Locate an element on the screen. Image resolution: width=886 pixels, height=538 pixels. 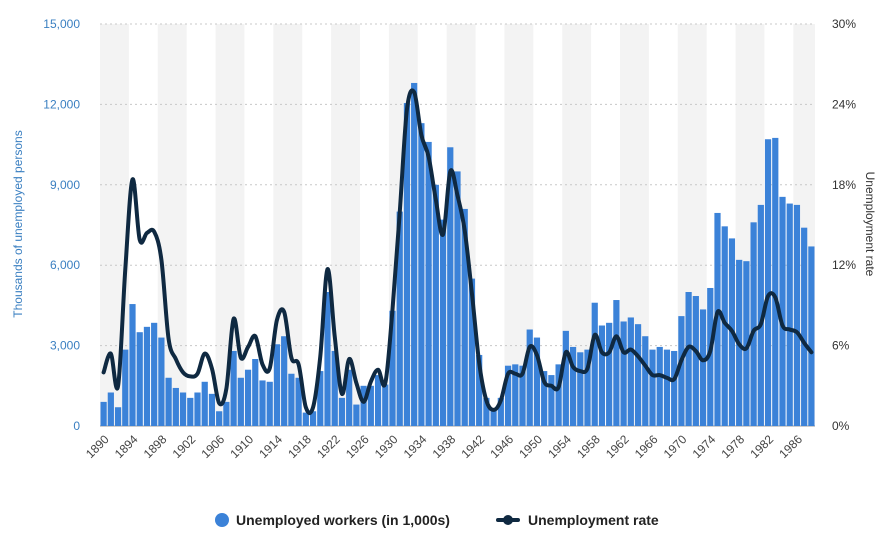
bar-1973 is located at coordinates (703, 367).